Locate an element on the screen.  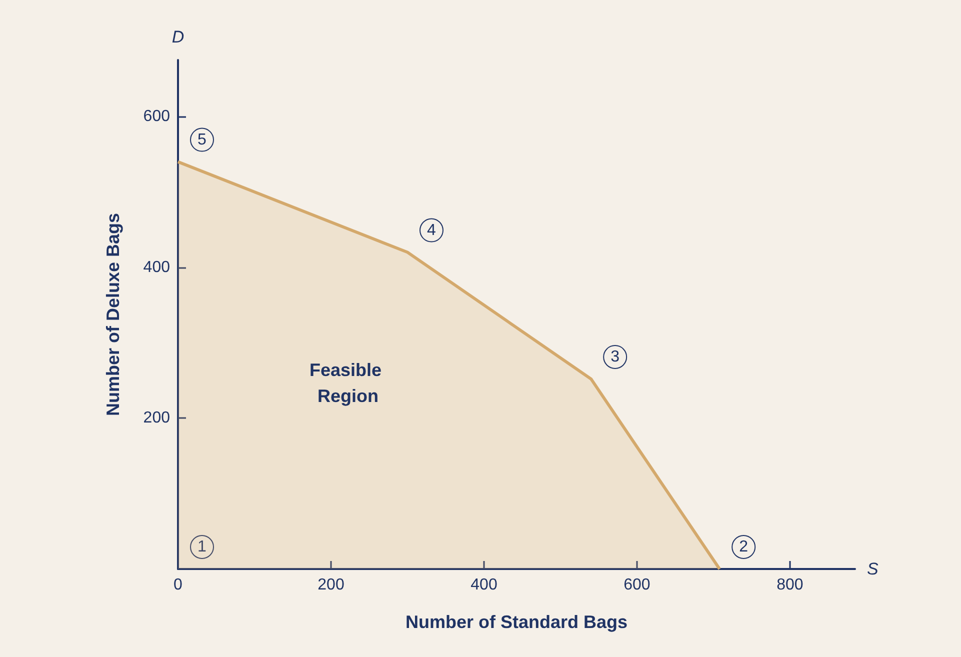
y-tick-label: 400 is located at coordinates (156, 267).